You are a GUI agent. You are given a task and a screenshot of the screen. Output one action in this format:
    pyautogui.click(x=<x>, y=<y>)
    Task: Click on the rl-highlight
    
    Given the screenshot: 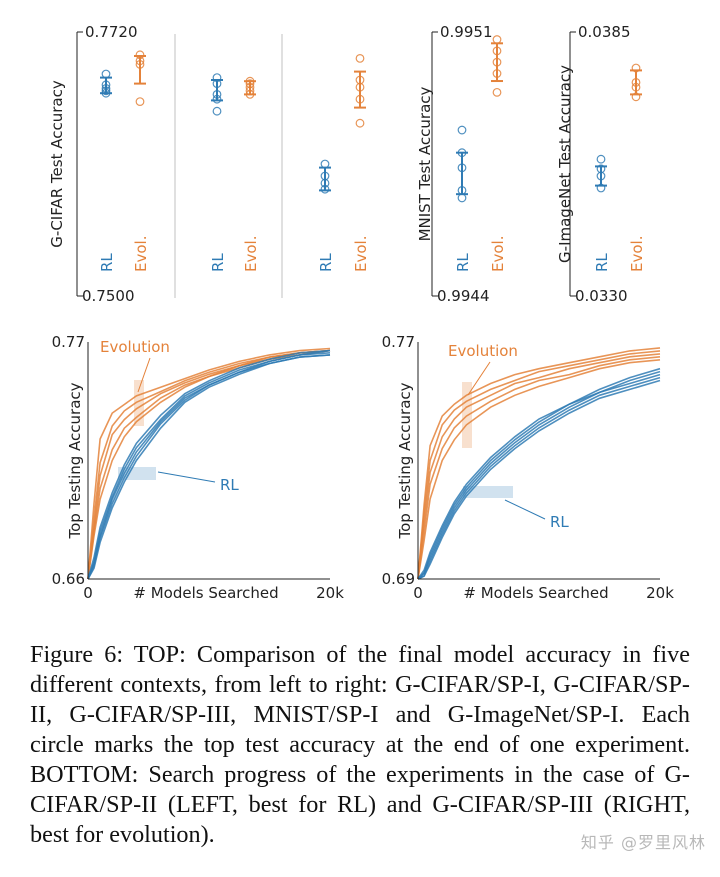 What is the action you would take?
    pyautogui.click(x=488, y=492)
    